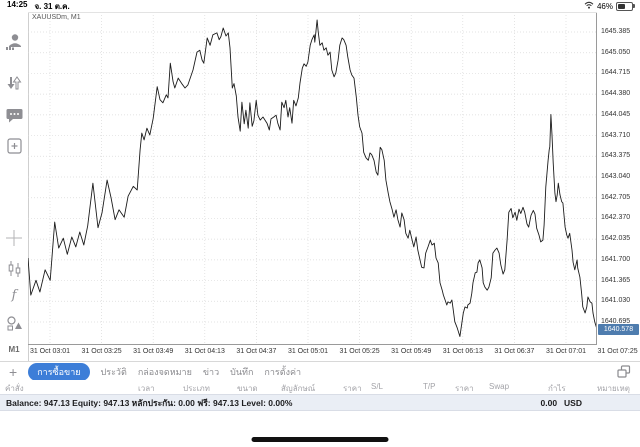  What do you see at coordinates (153, 351) in the screenshot?
I see `x-axis-tick-label: 31 Oct 03:49` at bounding box center [153, 351].